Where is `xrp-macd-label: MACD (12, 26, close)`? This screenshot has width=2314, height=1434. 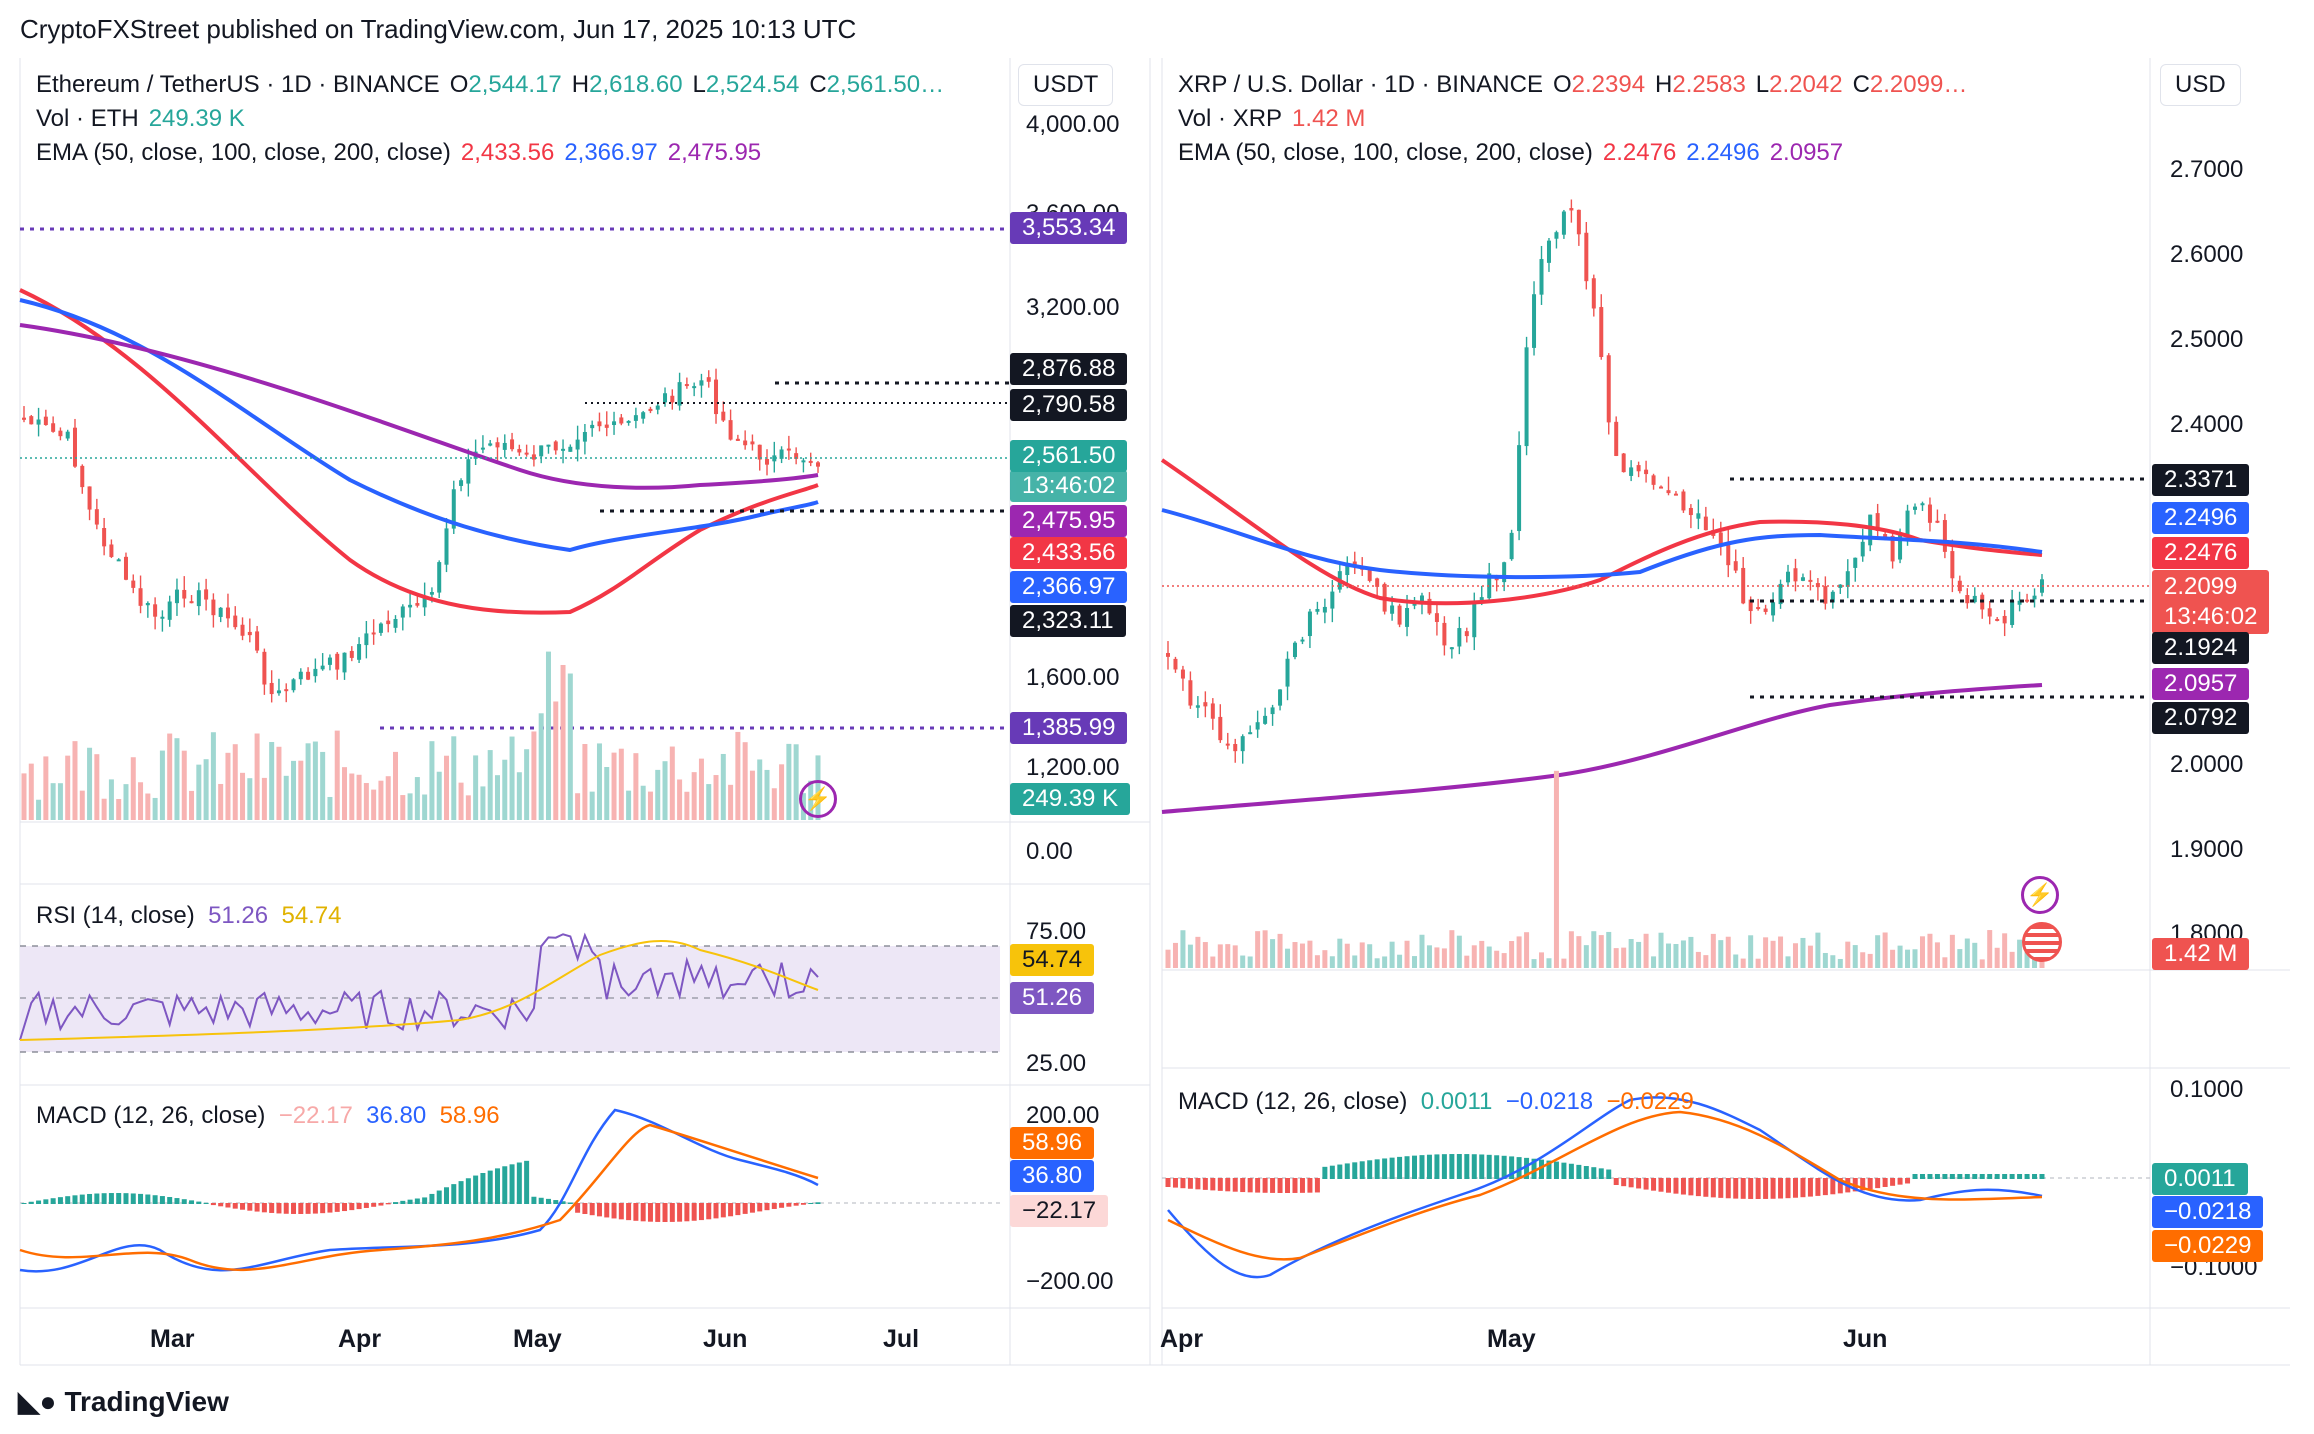
xrp-macd-label: MACD (12, 26, close) is located at coordinates (1293, 1101).